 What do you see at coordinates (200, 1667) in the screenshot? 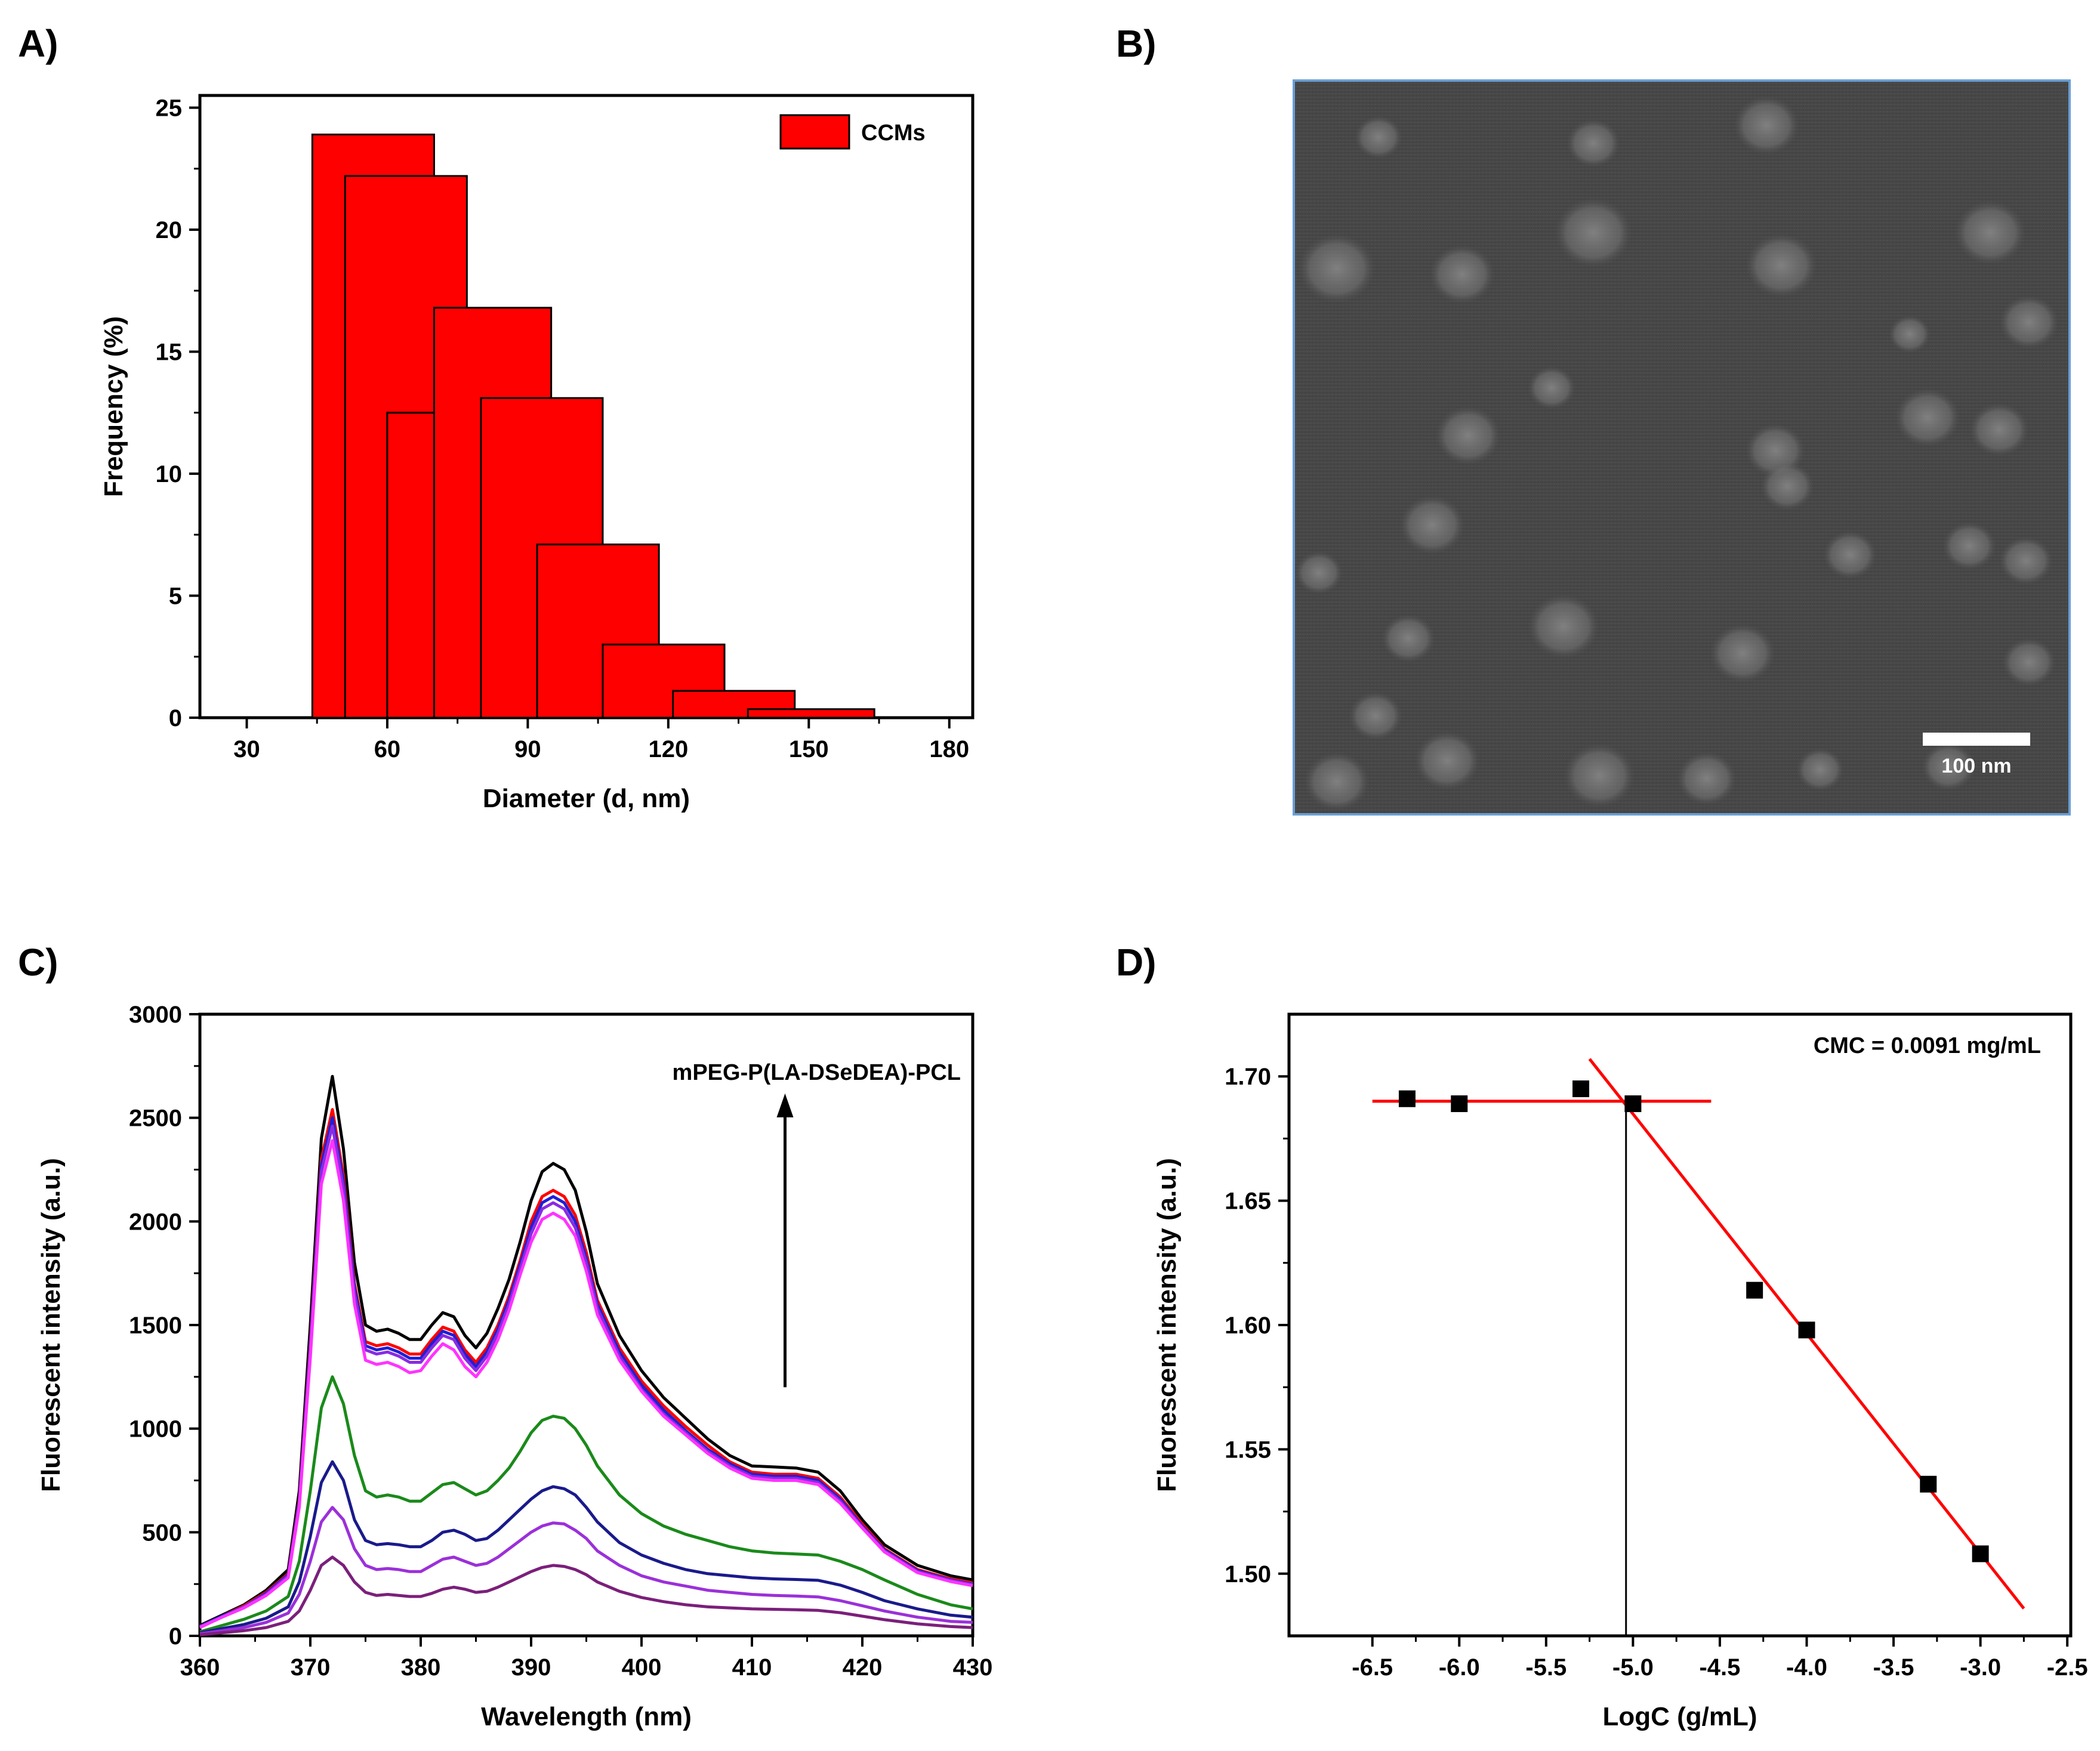
I see `x-tick-label: 360` at bounding box center [200, 1667].